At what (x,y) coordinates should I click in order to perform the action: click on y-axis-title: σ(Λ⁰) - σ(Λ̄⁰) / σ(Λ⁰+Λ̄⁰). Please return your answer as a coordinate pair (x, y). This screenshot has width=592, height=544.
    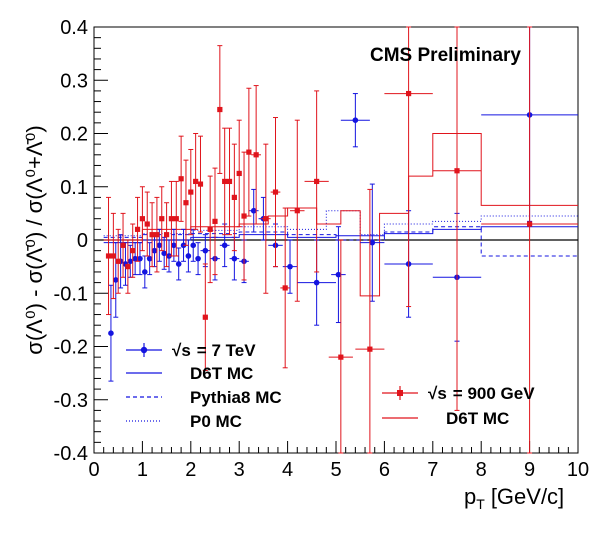
    Looking at the image, I should click on (34, 240).